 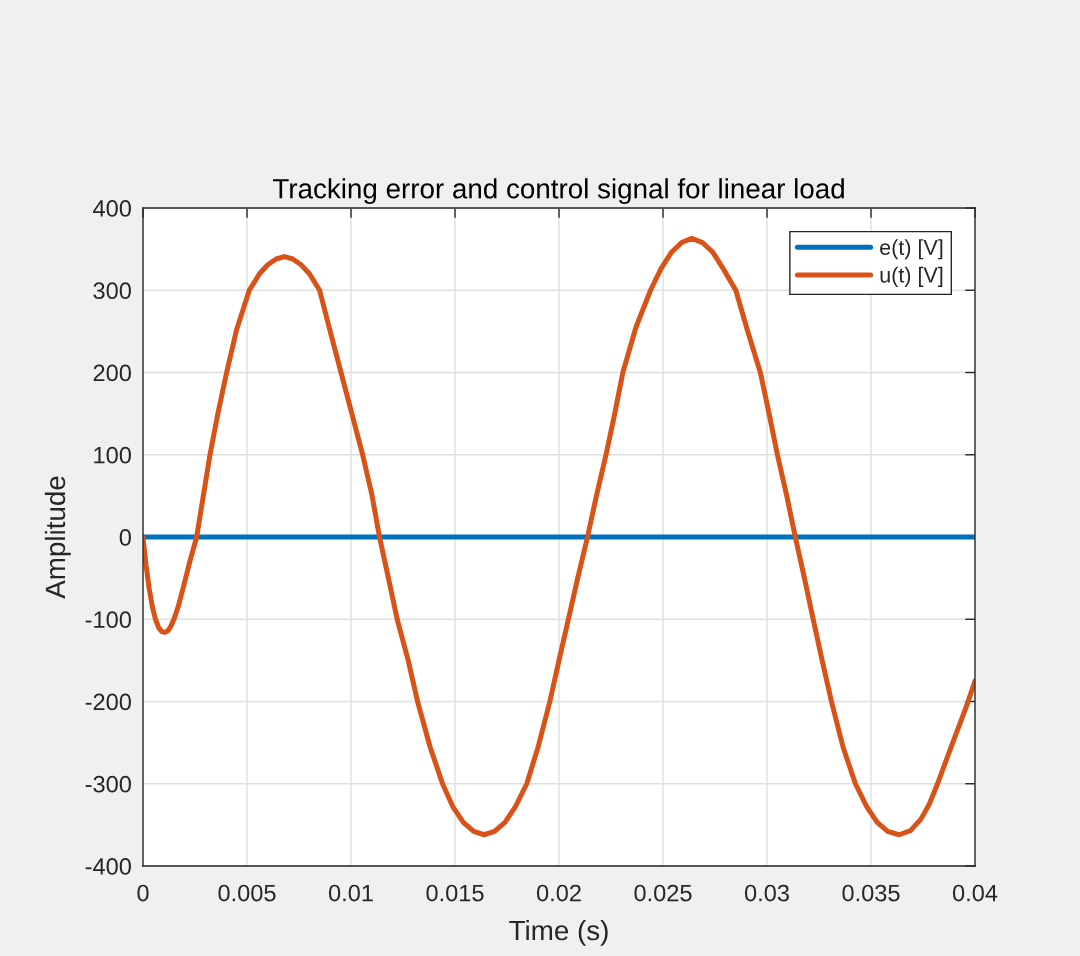 I want to click on legend-label: e(t) [V], so click(x=911, y=249).